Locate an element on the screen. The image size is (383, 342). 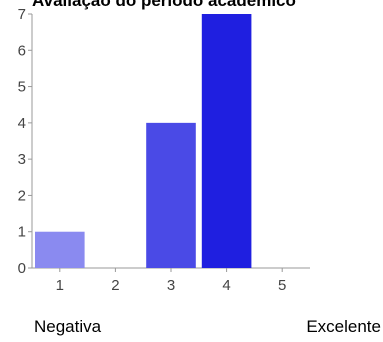
y-tick-label: 7 is located at coordinates (22, 14).